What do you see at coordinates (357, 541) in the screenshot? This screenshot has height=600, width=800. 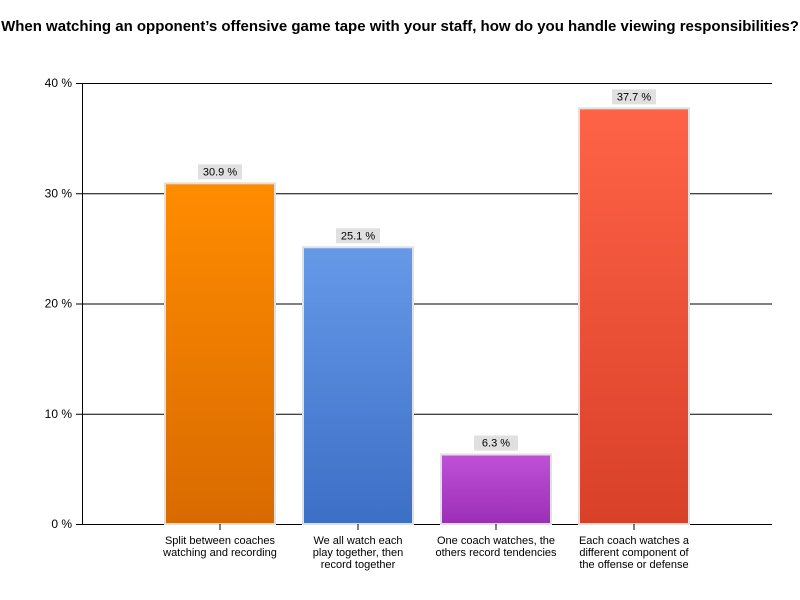 I see `category-label: We all watch each` at bounding box center [357, 541].